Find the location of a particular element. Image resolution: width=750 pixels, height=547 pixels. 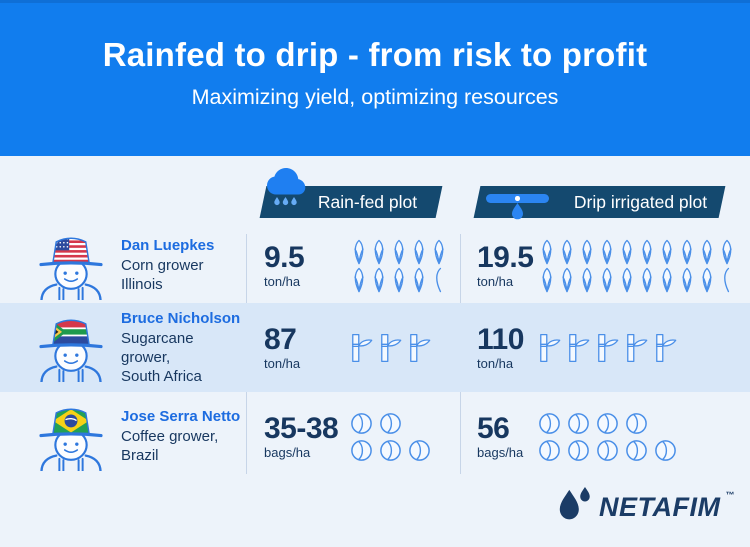

rainfed-cell: 35-38 bags/ha is located at coordinates (353, 437).